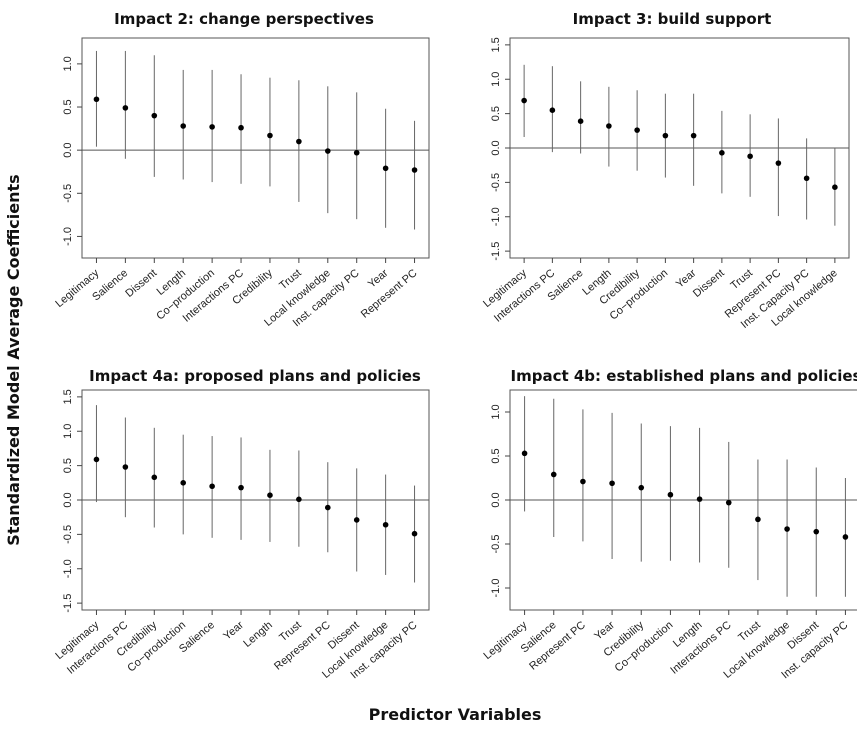  Describe the element at coordinates (255, 148) in the screenshot. I see `plot-frame` at that location.